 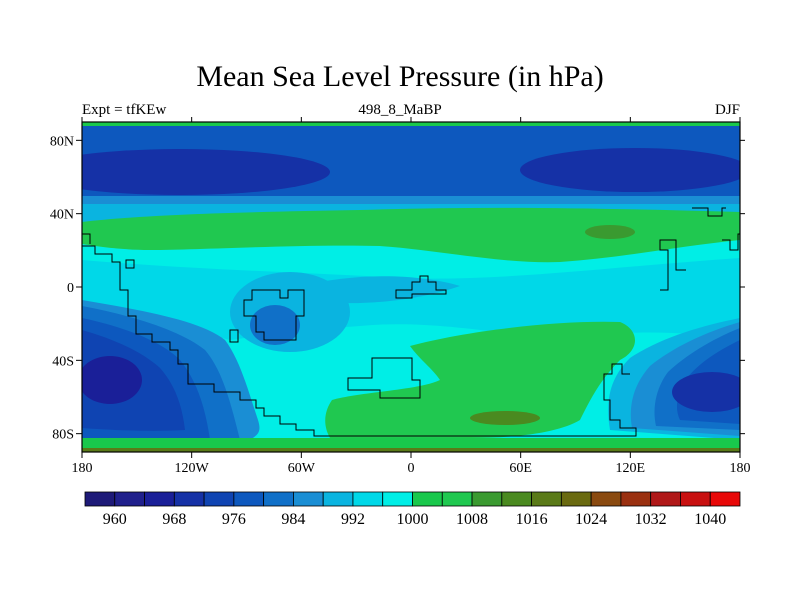 I want to click on chart-title: Mean Sea Level Pressure (in hPa), so click(x=400, y=76).